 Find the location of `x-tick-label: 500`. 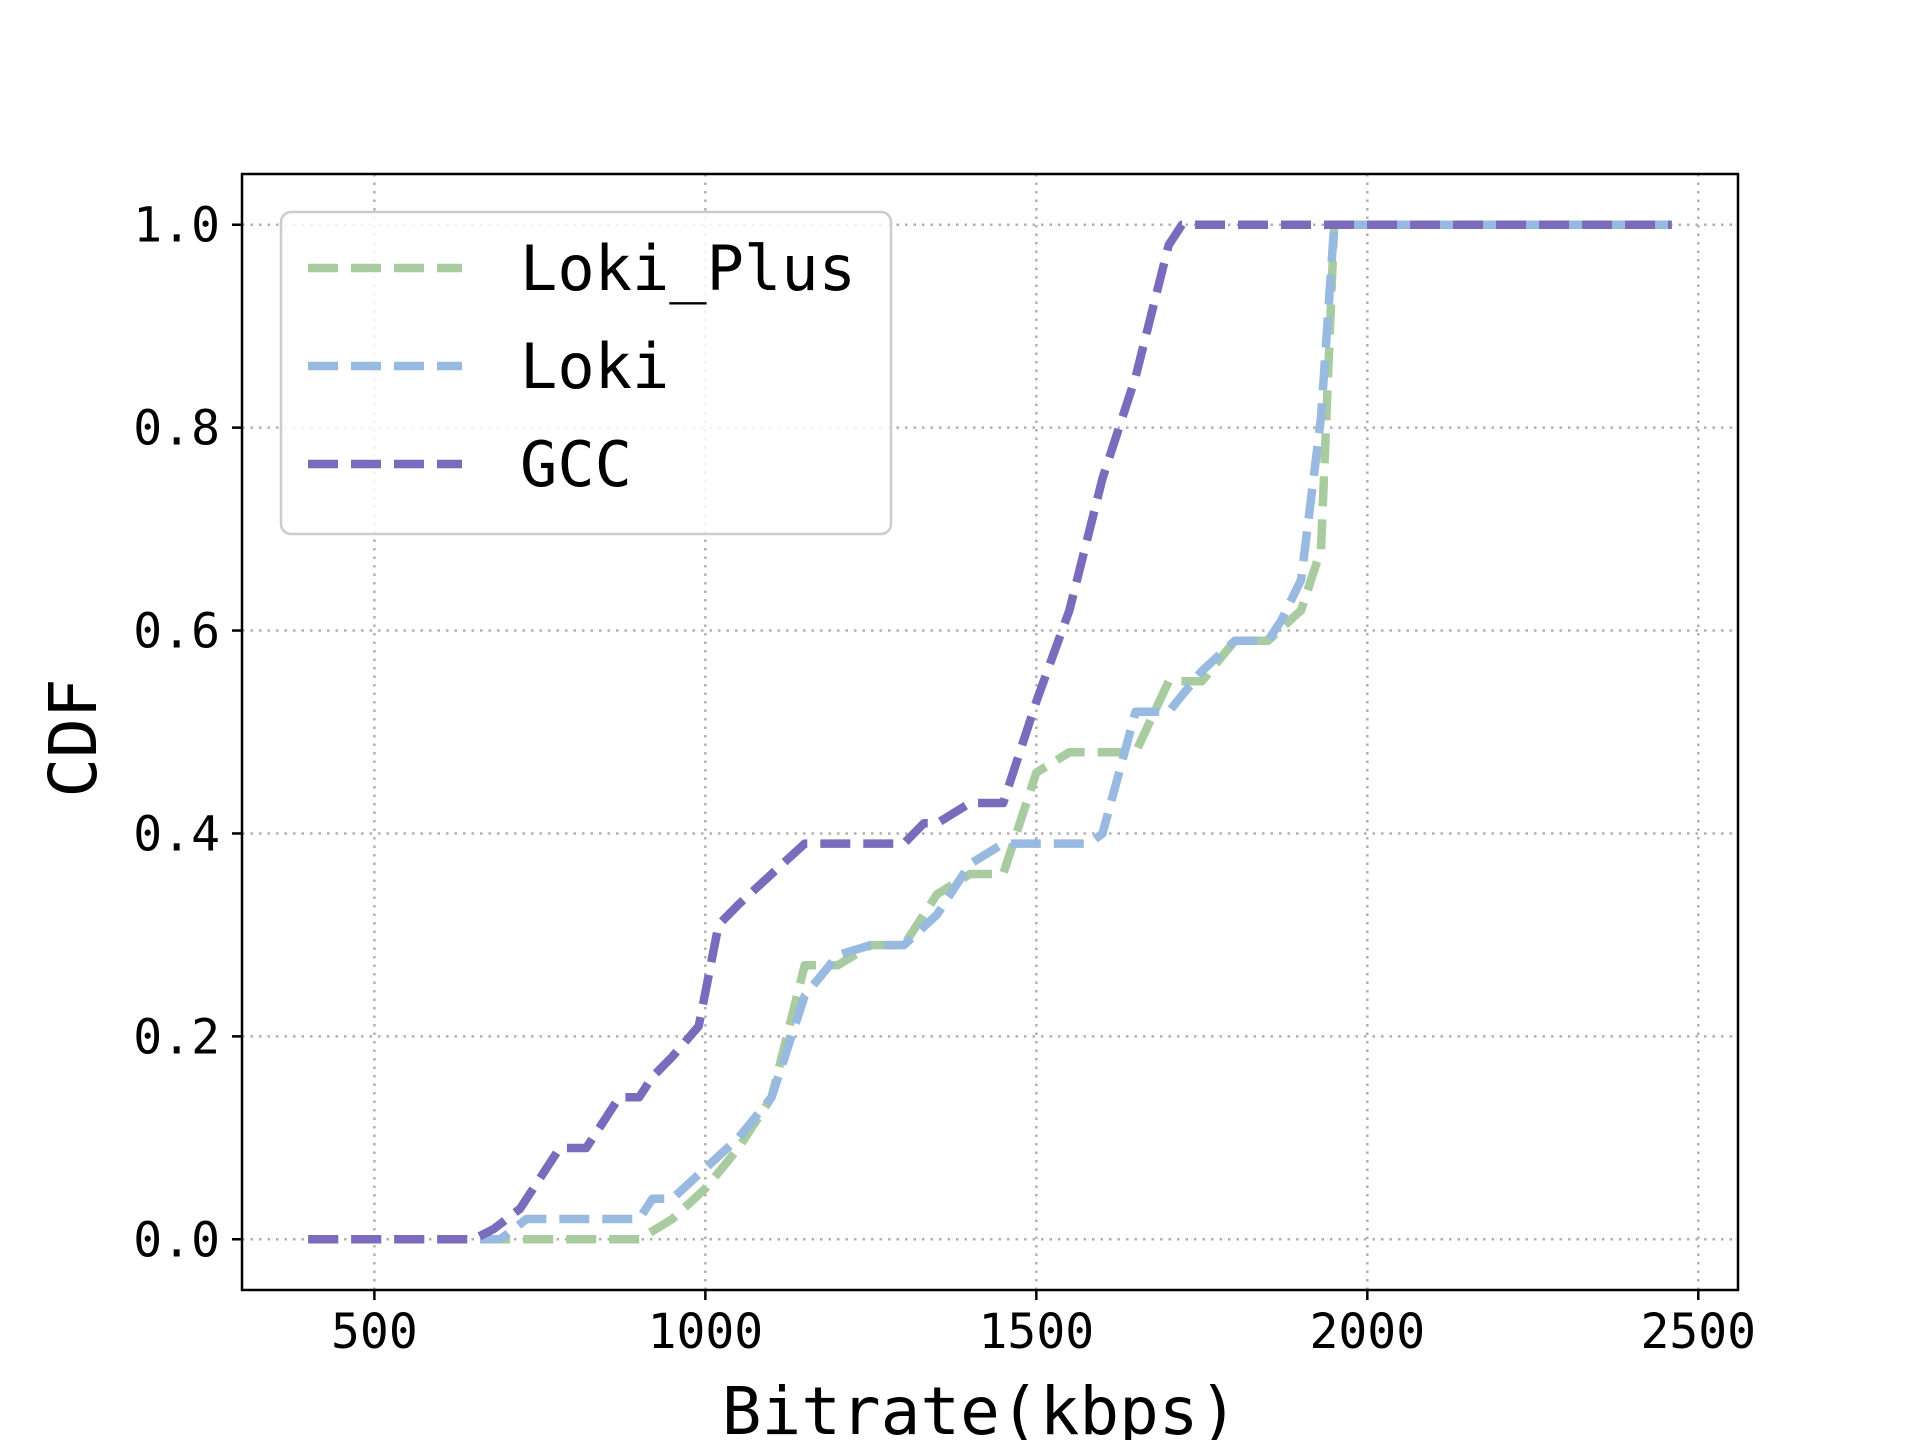

x-tick-label: 500 is located at coordinates (374, 1332).